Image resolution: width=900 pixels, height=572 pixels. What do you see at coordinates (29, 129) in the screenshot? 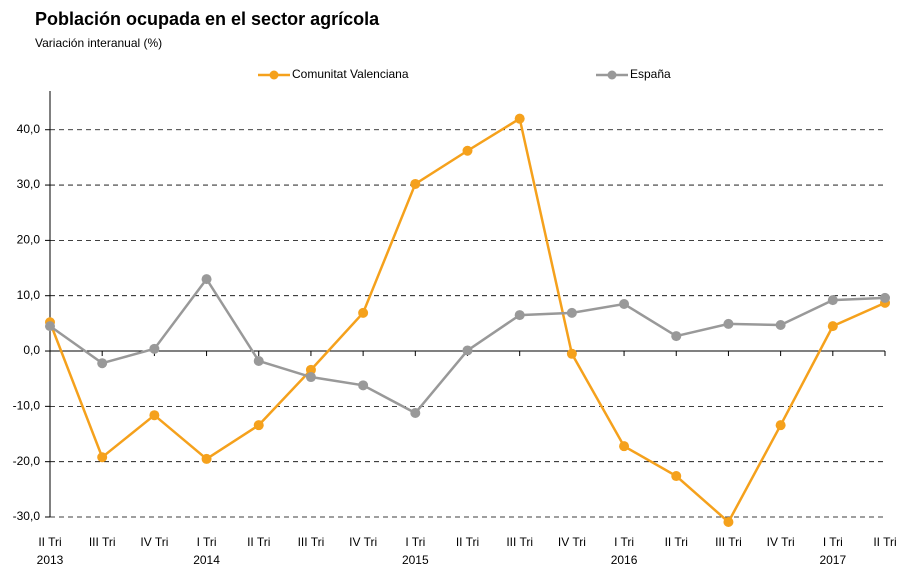
I see `y-tick-label: 40,0` at bounding box center [29, 129].